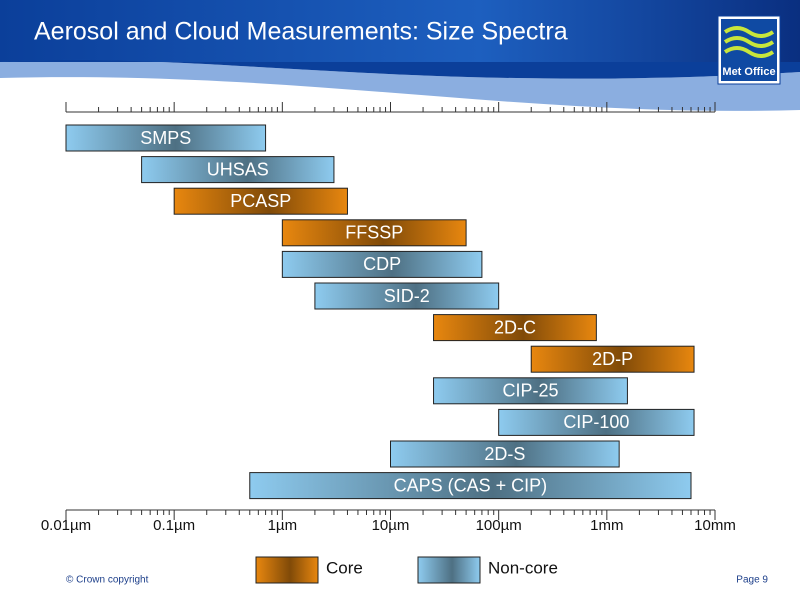 The image size is (800, 605). What do you see at coordinates (523, 567) in the screenshot?
I see `legend-label: Non-core` at bounding box center [523, 567].